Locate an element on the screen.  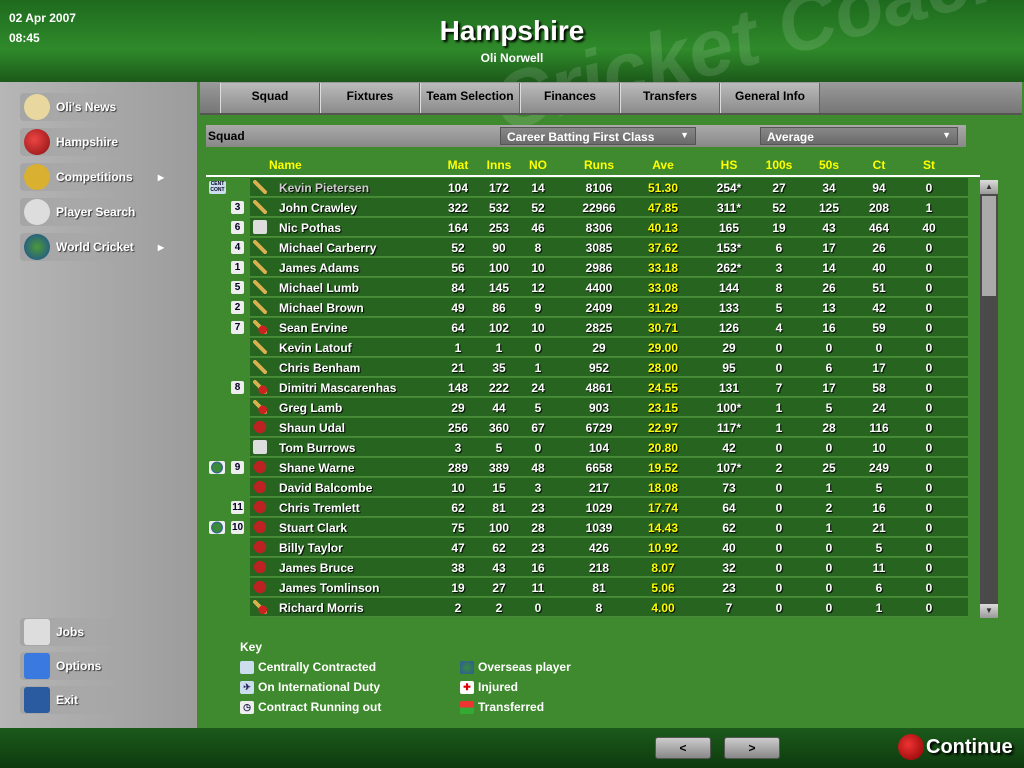
player-name: Kevin Latouf is located at coordinates (315, 348).